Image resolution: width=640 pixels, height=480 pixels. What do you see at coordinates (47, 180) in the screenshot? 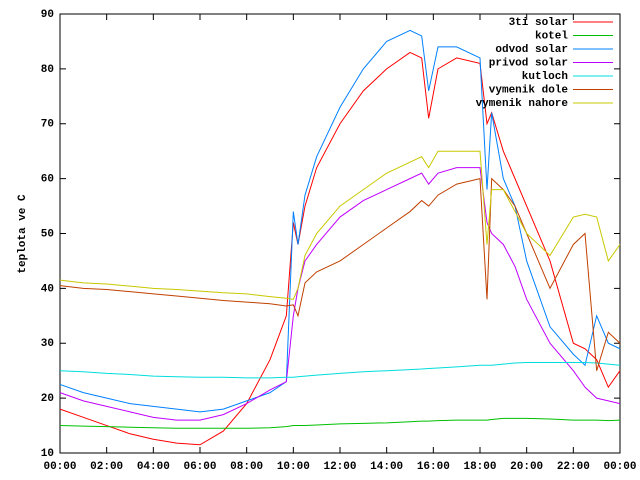
I see `y-tick-label: 60` at bounding box center [47, 180].